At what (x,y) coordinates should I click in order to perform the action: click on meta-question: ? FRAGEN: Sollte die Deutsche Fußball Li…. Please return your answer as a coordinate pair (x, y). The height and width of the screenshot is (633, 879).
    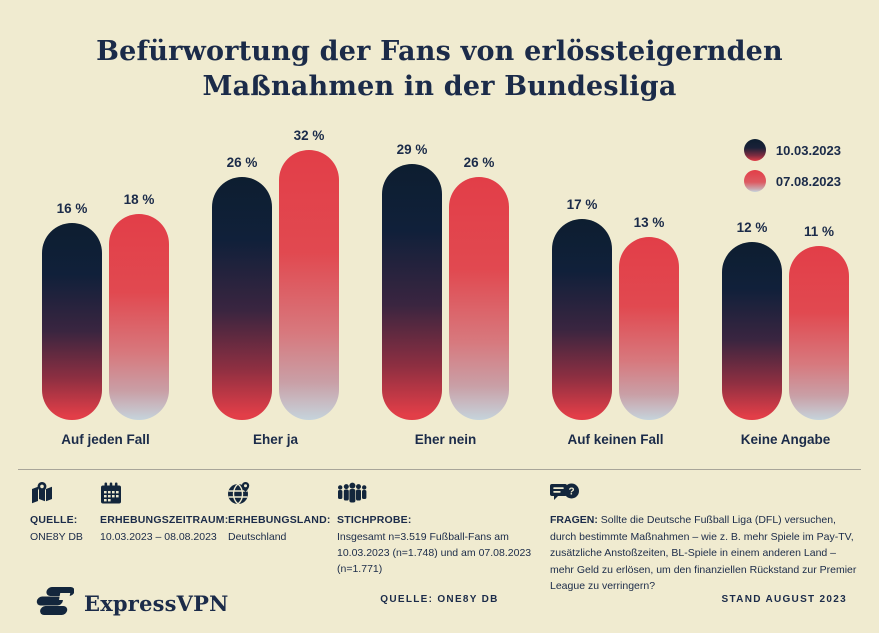
    Looking at the image, I should click on (706, 543).